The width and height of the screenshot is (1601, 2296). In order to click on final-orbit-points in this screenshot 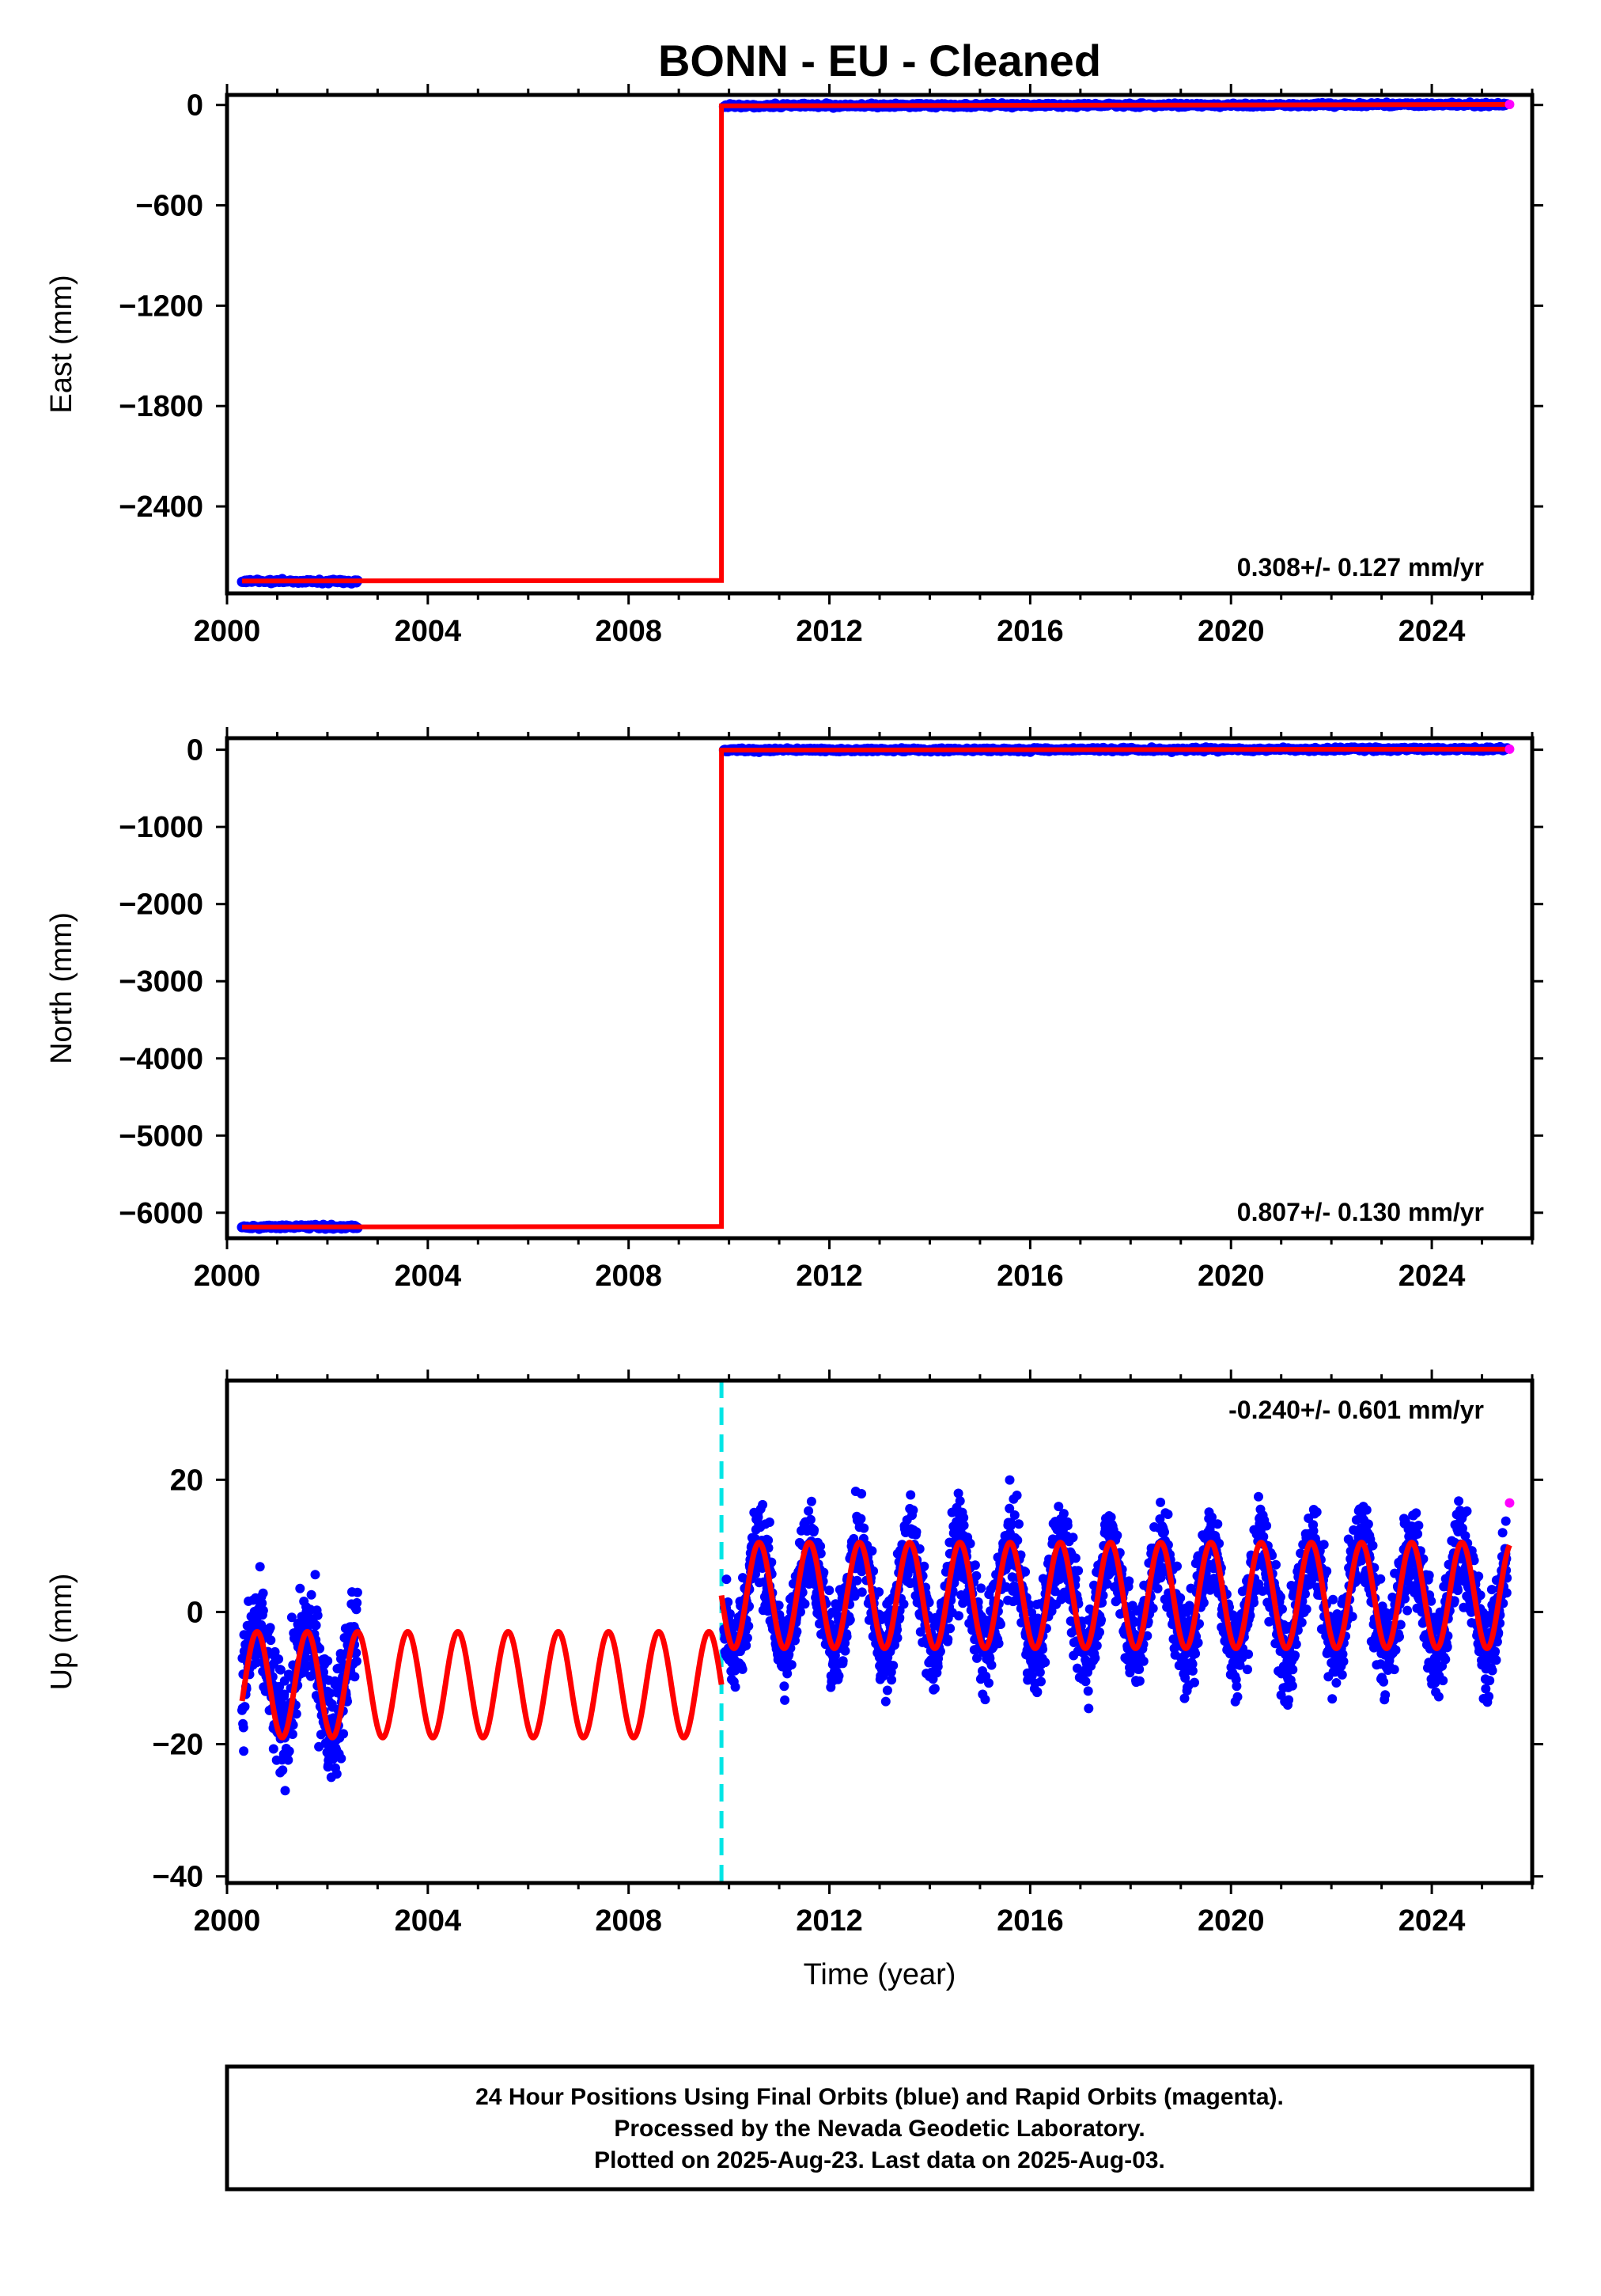, I will do `click(1116, 1594)`.